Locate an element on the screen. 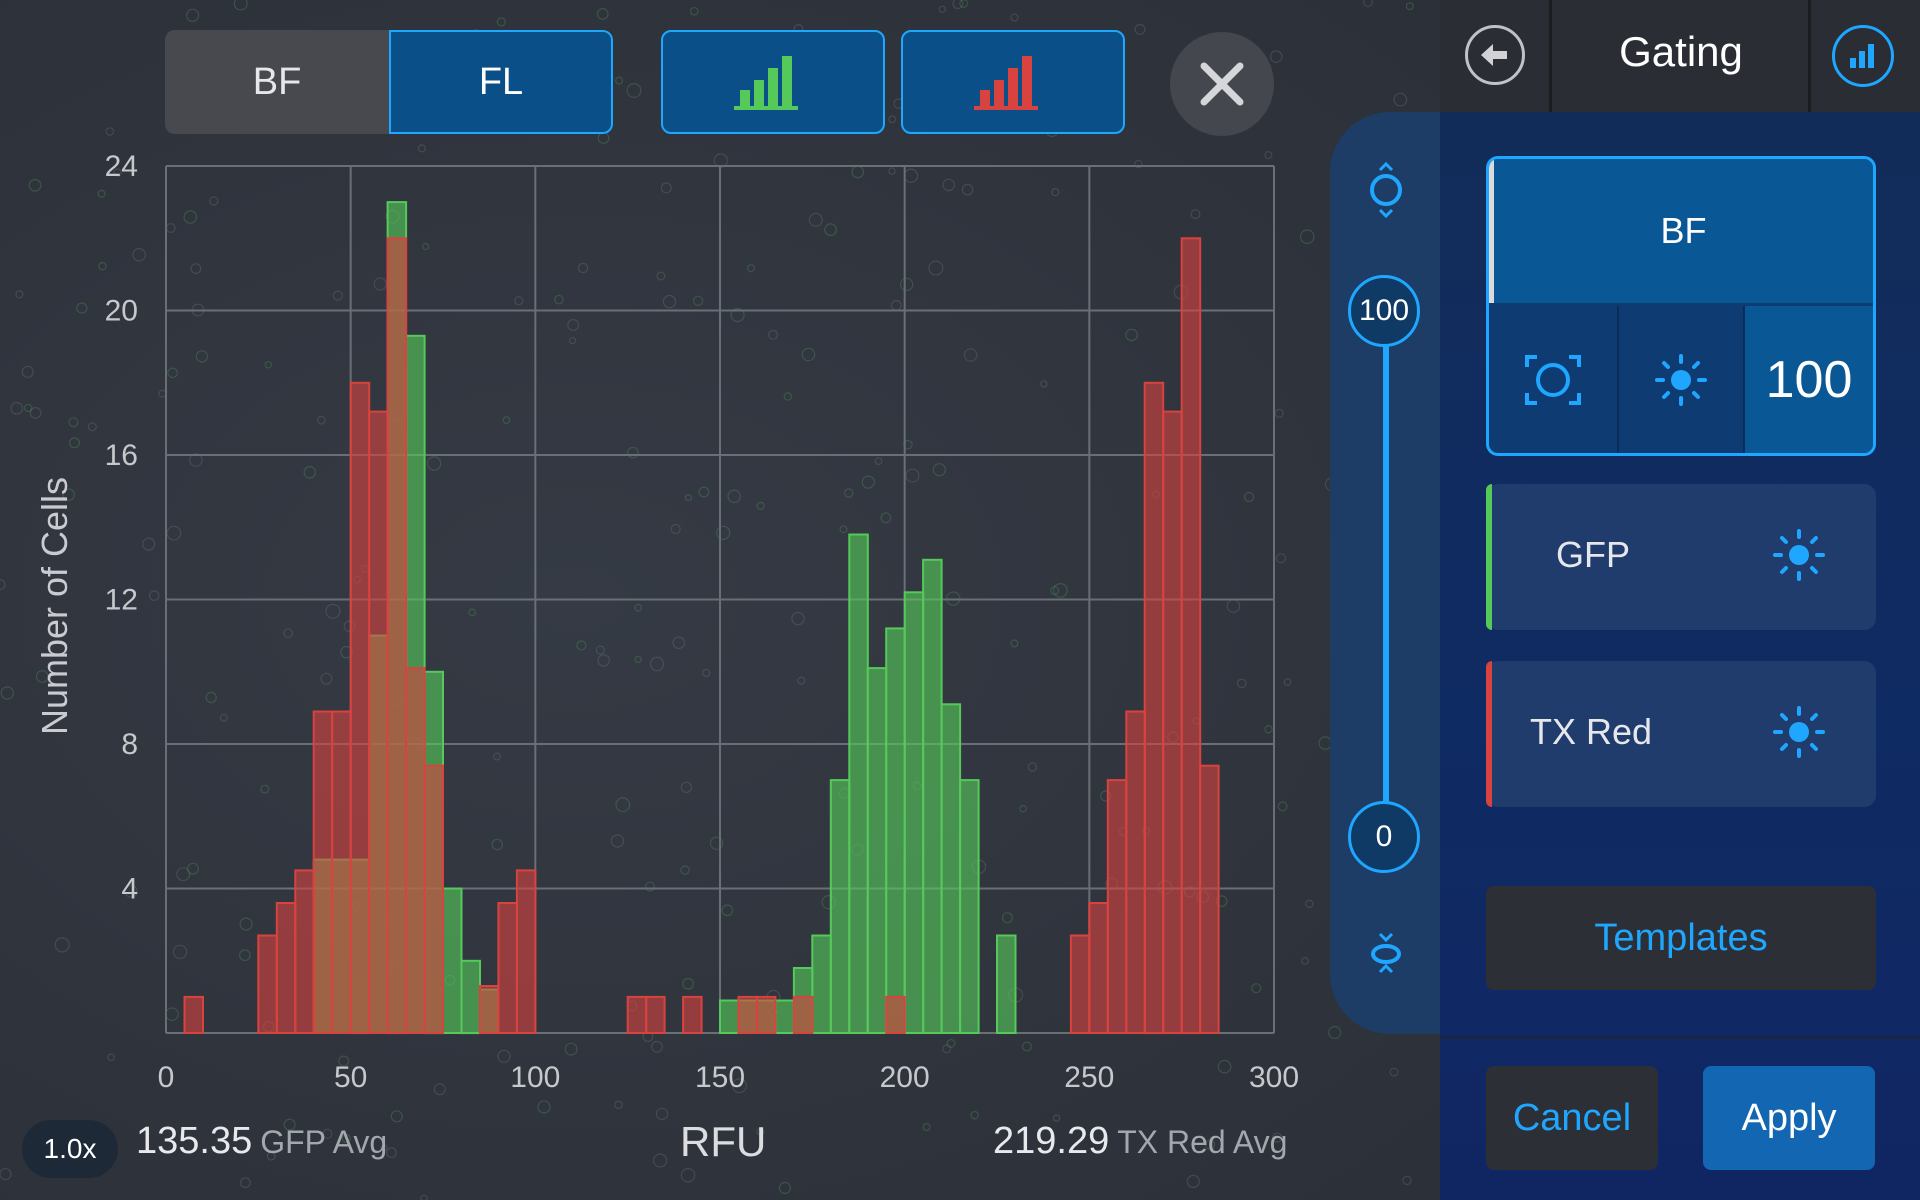 This screenshot has height=1200, width=1920. y-tick-label: 24 is located at coordinates (121, 166).